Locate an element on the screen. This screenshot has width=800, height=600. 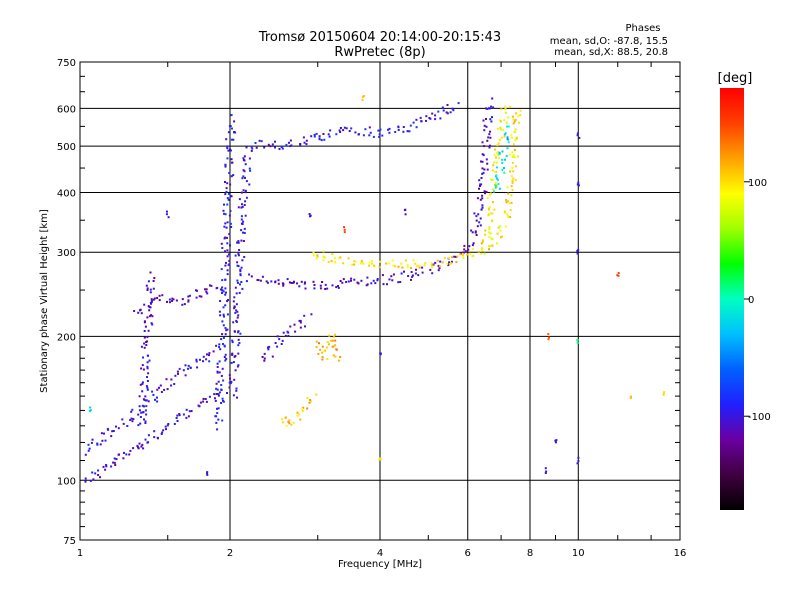
y-tick-label: 100 is located at coordinates (66, 481).